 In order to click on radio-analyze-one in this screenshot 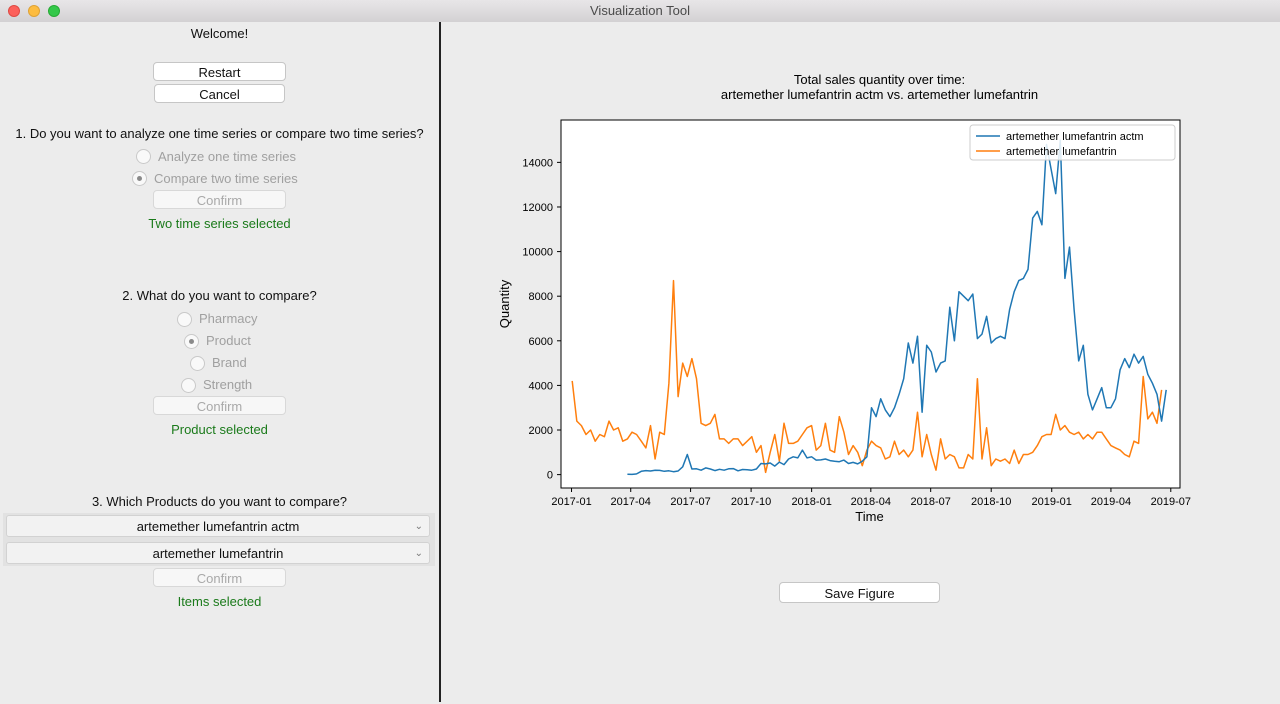, I will do `click(143, 156)`.